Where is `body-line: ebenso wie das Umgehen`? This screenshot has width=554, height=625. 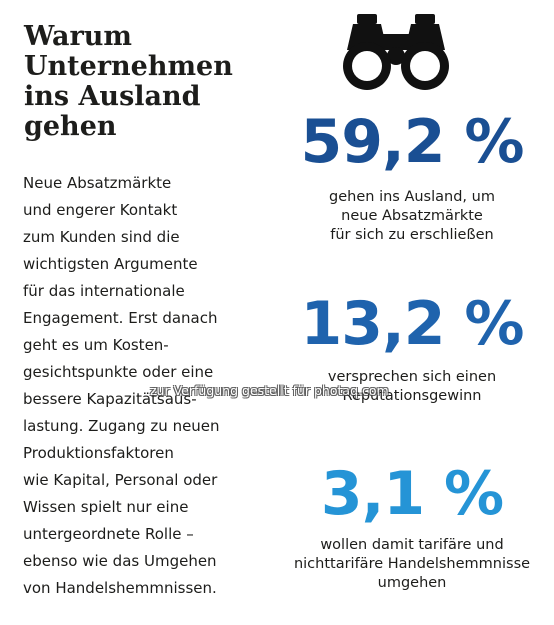 body-line: ebenso wie das Umgehen is located at coordinates (120, 561).